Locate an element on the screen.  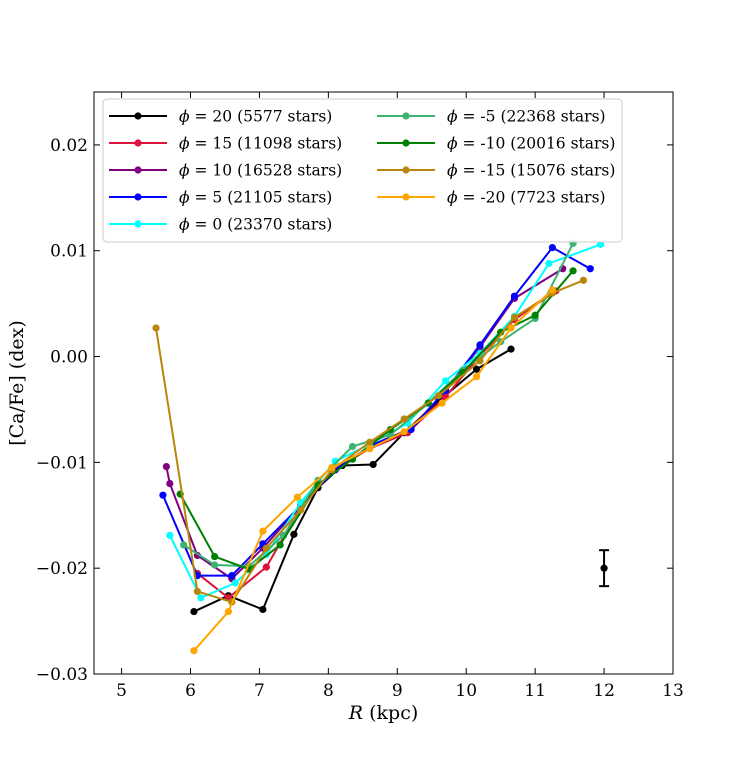
legend-item-phi_m5: ϕ = -5 (22368 stars) is located at coordinates (491, 117).